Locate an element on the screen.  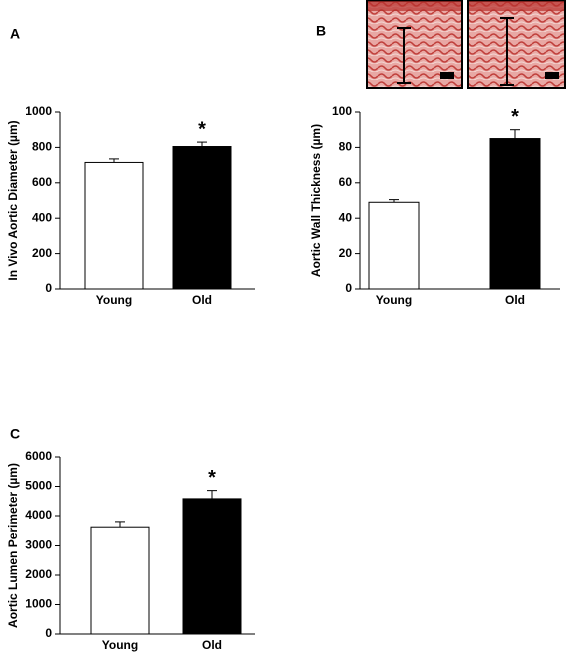
y-tick-label: 40 is located at coordinates (346, 217).